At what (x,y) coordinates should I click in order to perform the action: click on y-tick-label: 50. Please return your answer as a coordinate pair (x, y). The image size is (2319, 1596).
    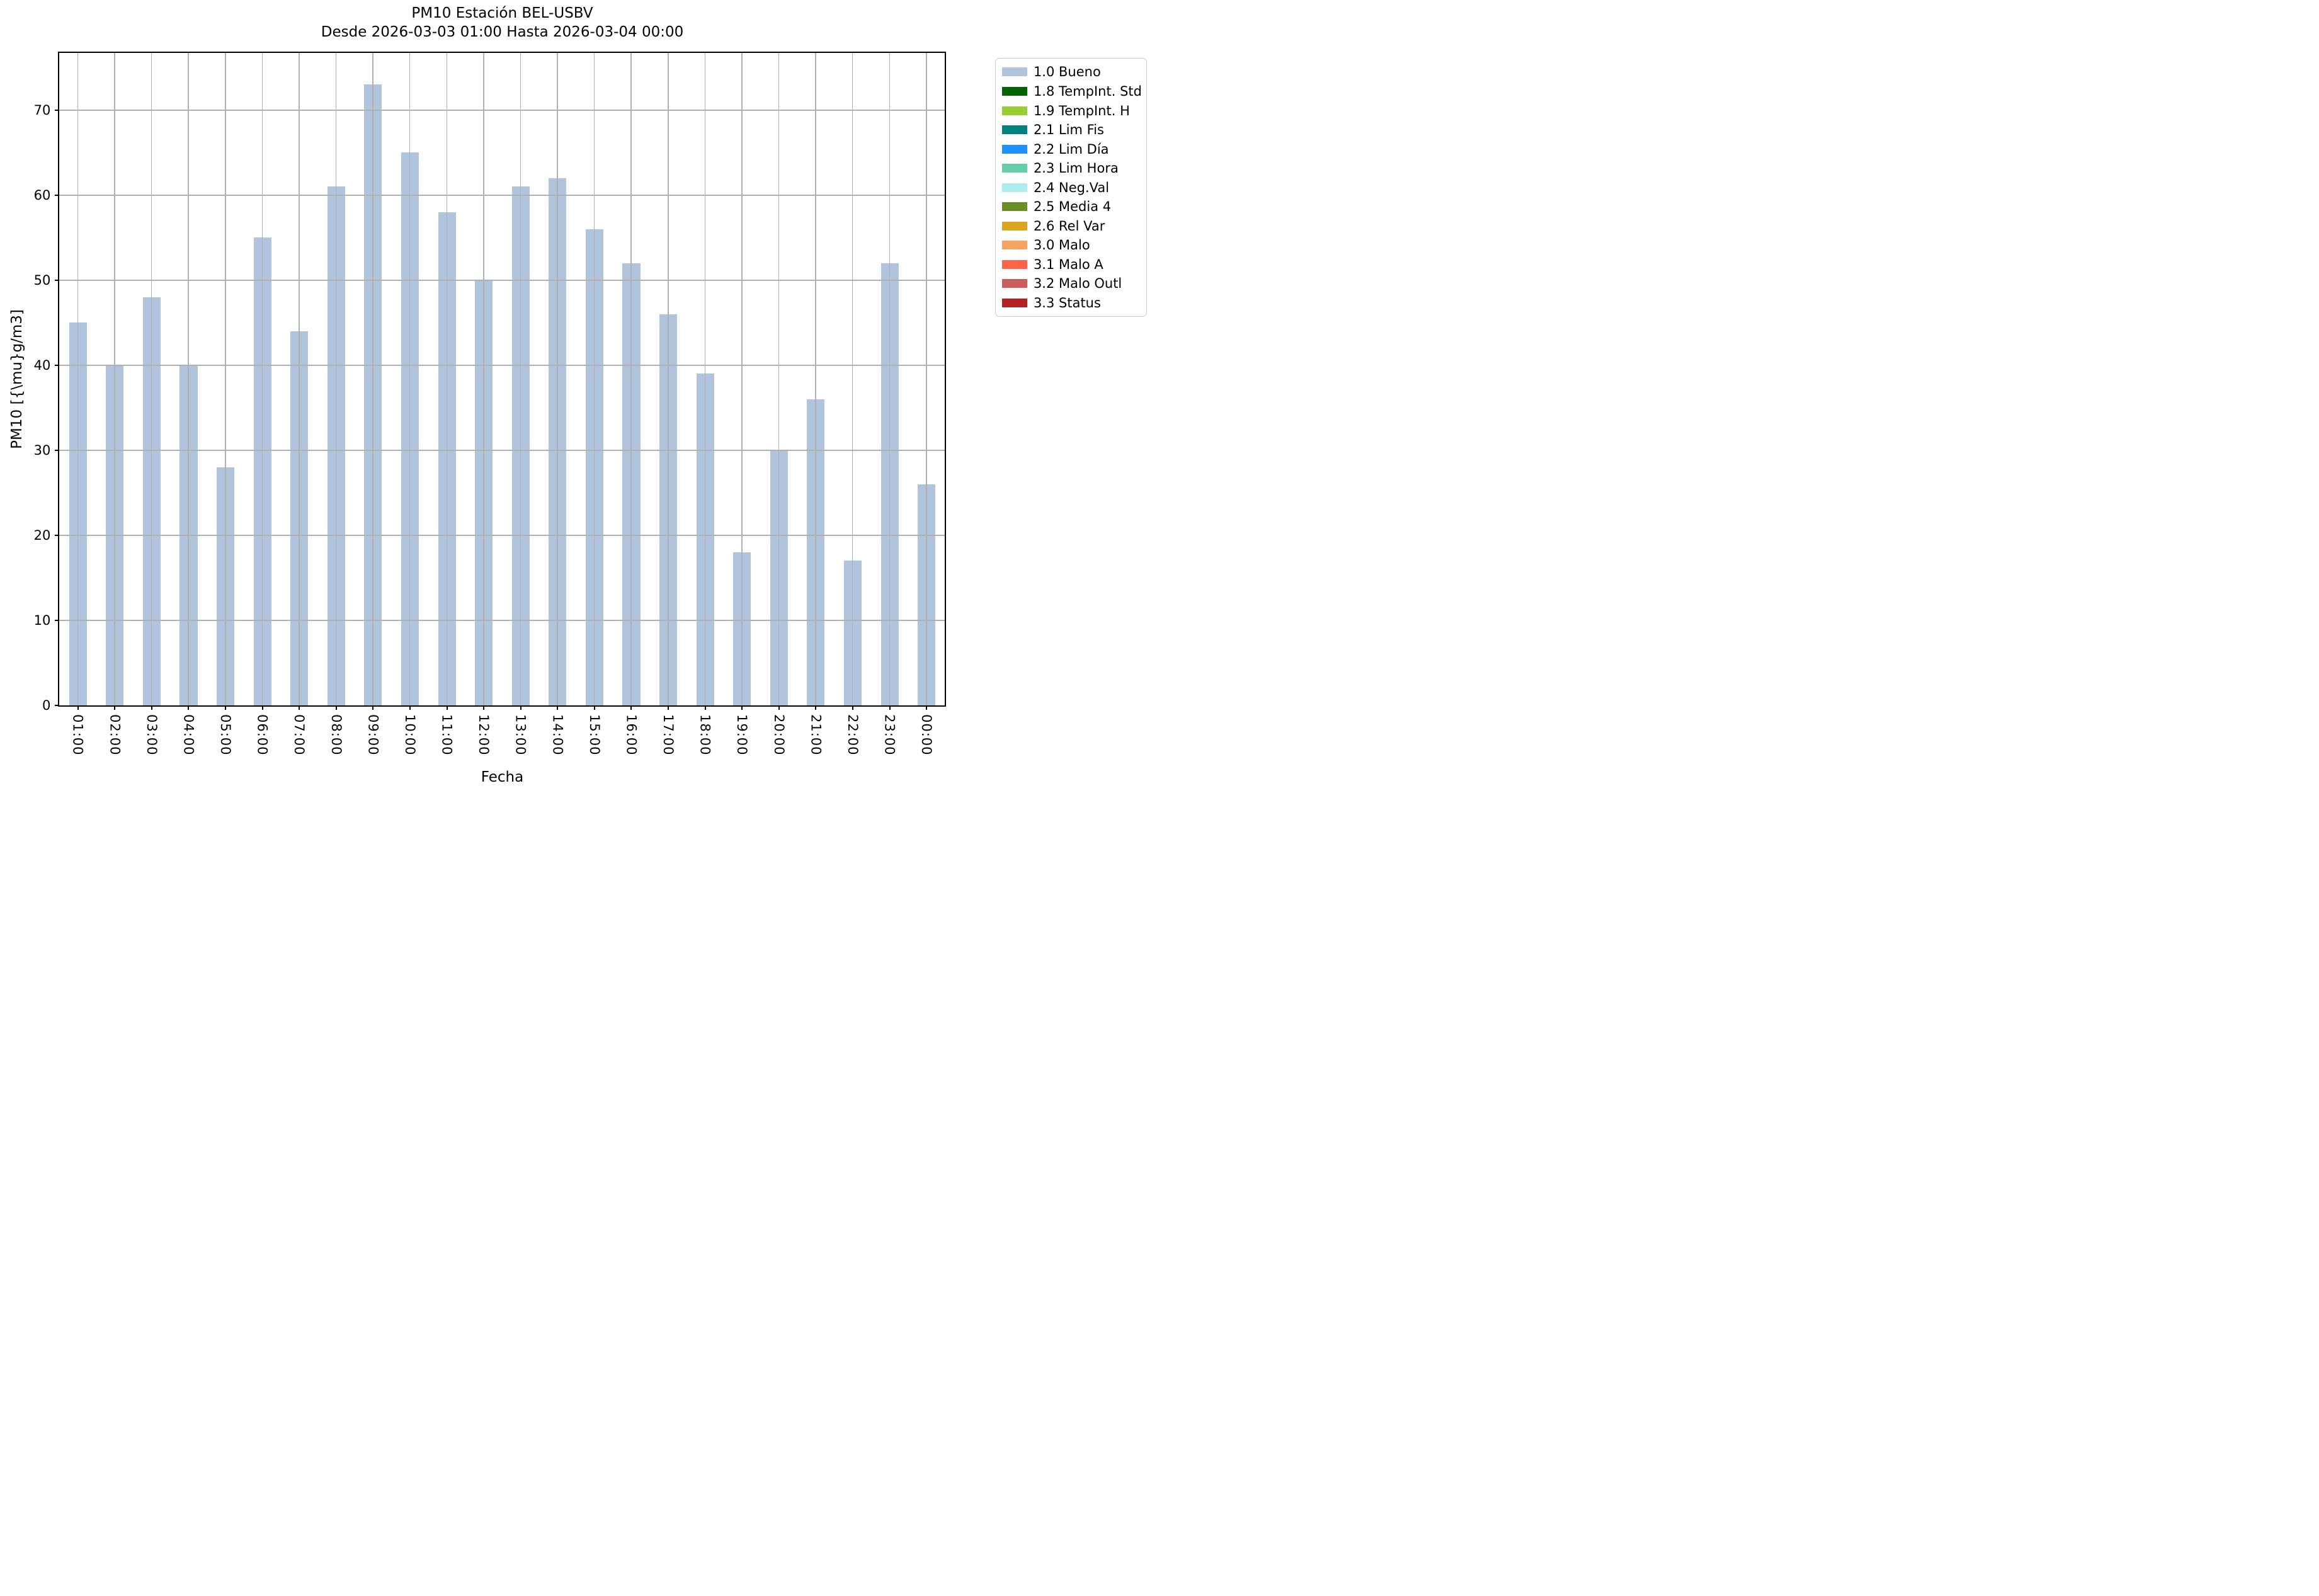
    Looking at the image, I should click on (42, 280).